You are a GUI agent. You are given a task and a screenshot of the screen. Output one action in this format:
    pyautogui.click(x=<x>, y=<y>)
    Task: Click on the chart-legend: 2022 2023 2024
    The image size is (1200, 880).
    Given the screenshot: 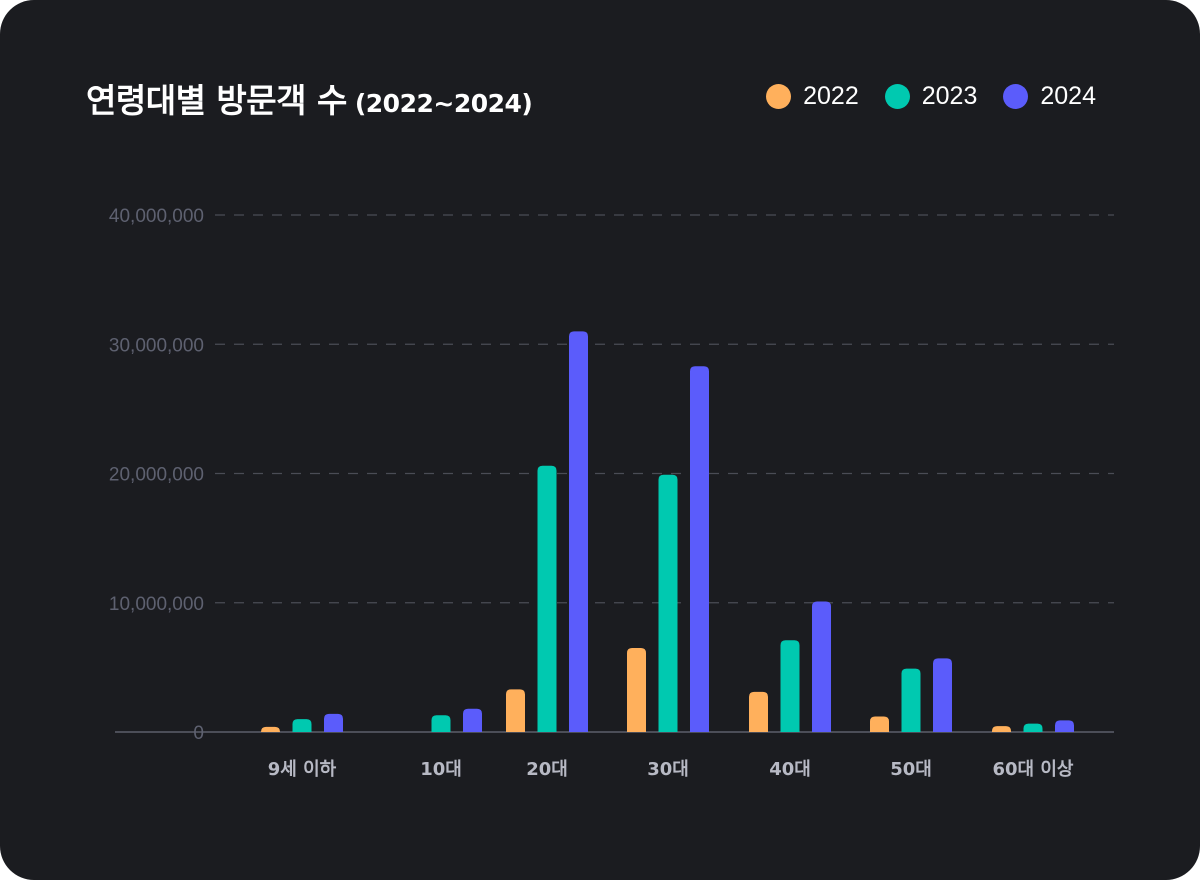 What is the action you would take?
    pyautogui.click(x=931, y=96)
    